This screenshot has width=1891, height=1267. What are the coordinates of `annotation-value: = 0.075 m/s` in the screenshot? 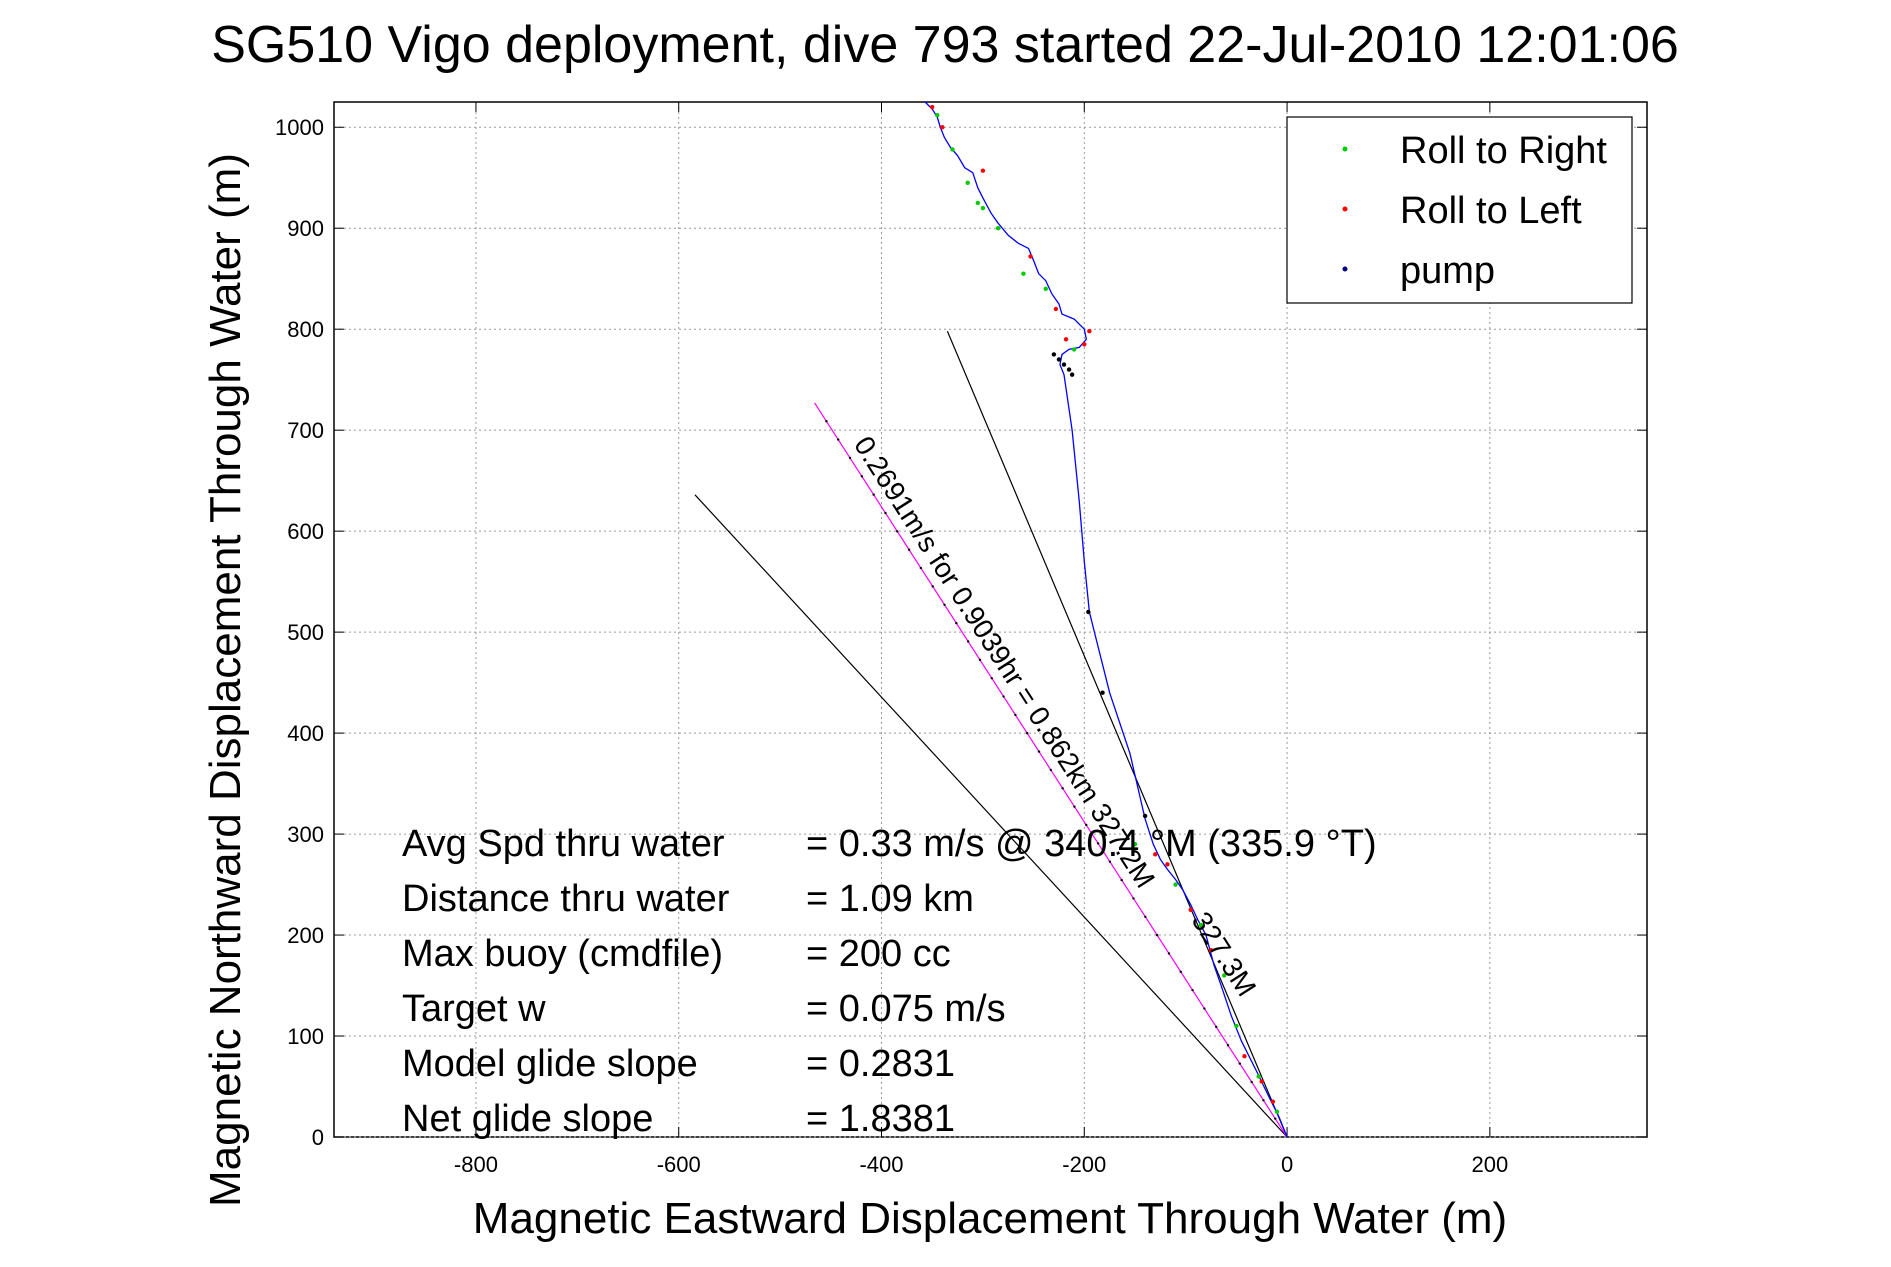 It's located at (906, 1009).